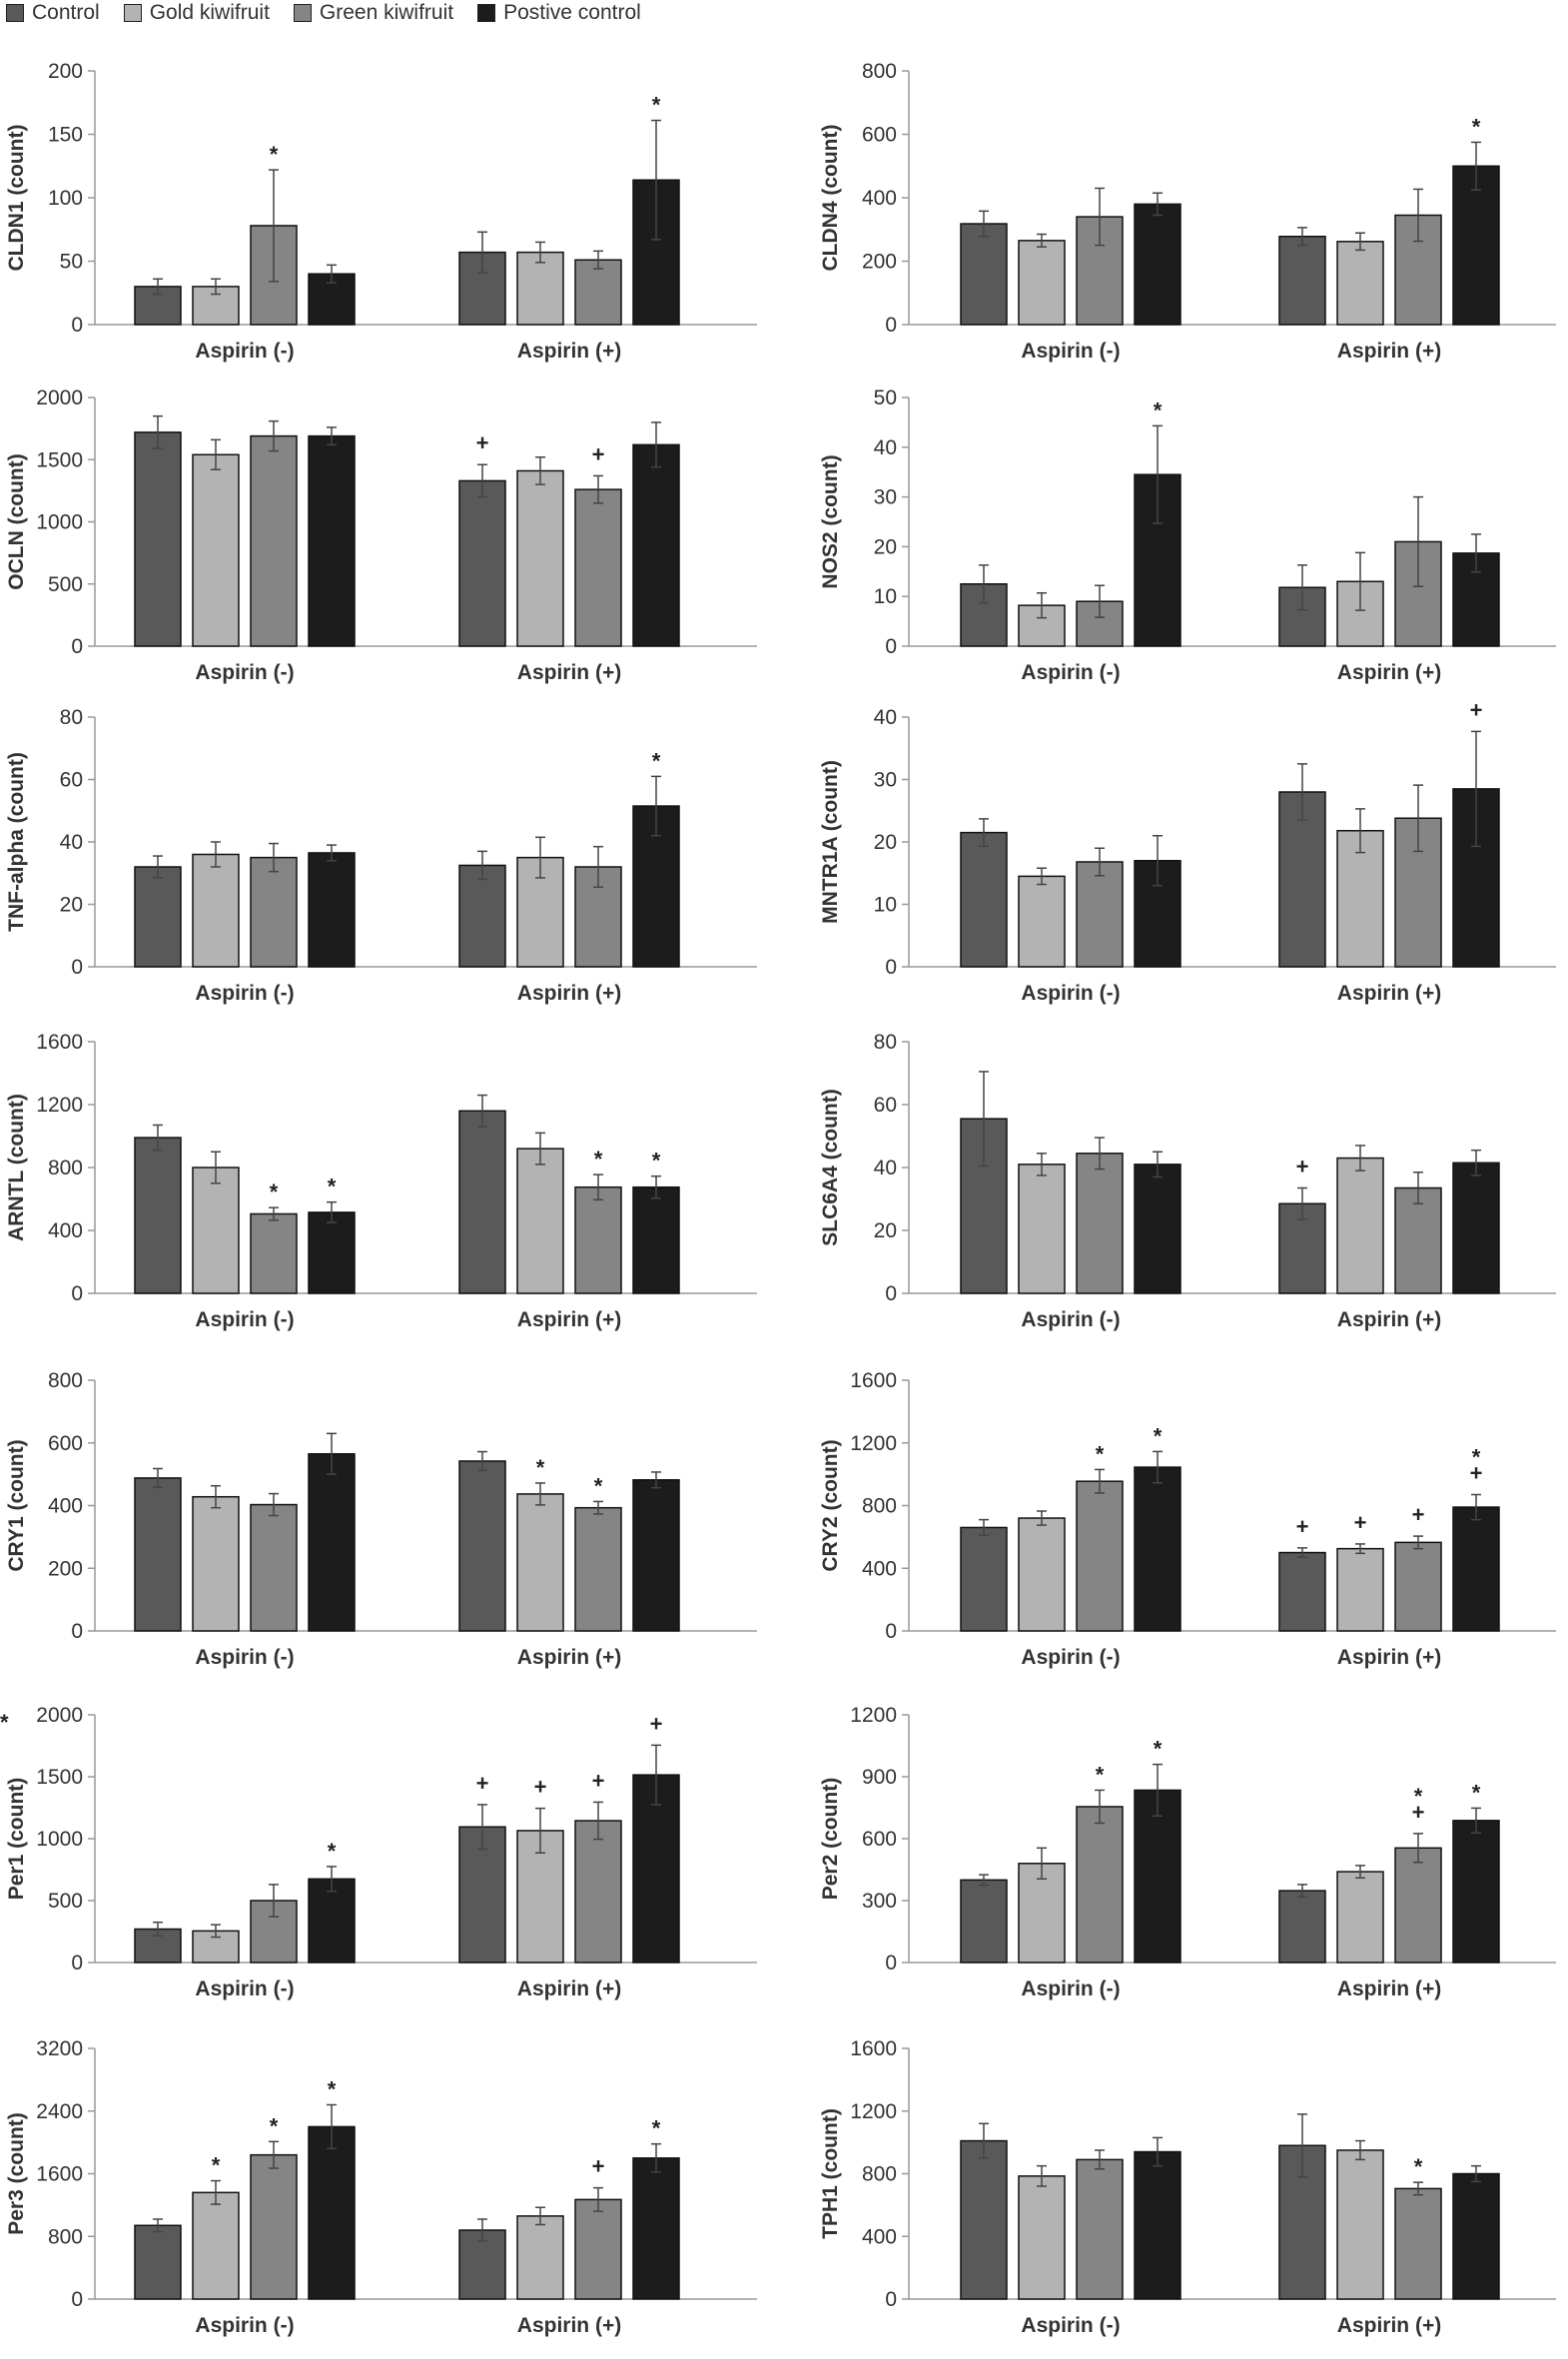 The height and width of the screenshot is (2359, 1568). Describe the element at coordinates (65, 584) in the screenshot. I see `y-tick-label: 500` at that location.